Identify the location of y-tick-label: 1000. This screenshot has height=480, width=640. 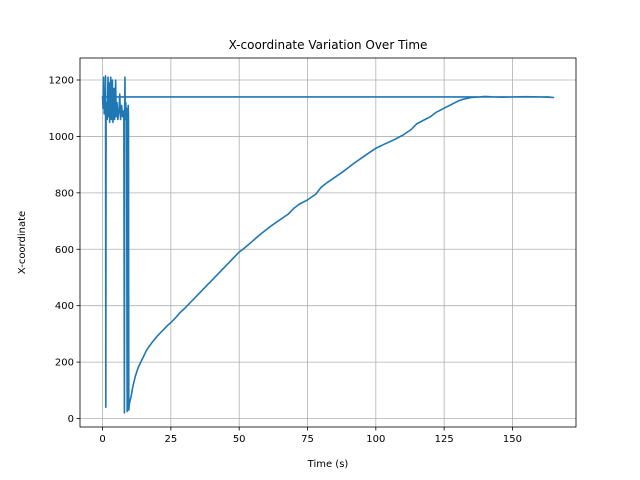
(61, 137).